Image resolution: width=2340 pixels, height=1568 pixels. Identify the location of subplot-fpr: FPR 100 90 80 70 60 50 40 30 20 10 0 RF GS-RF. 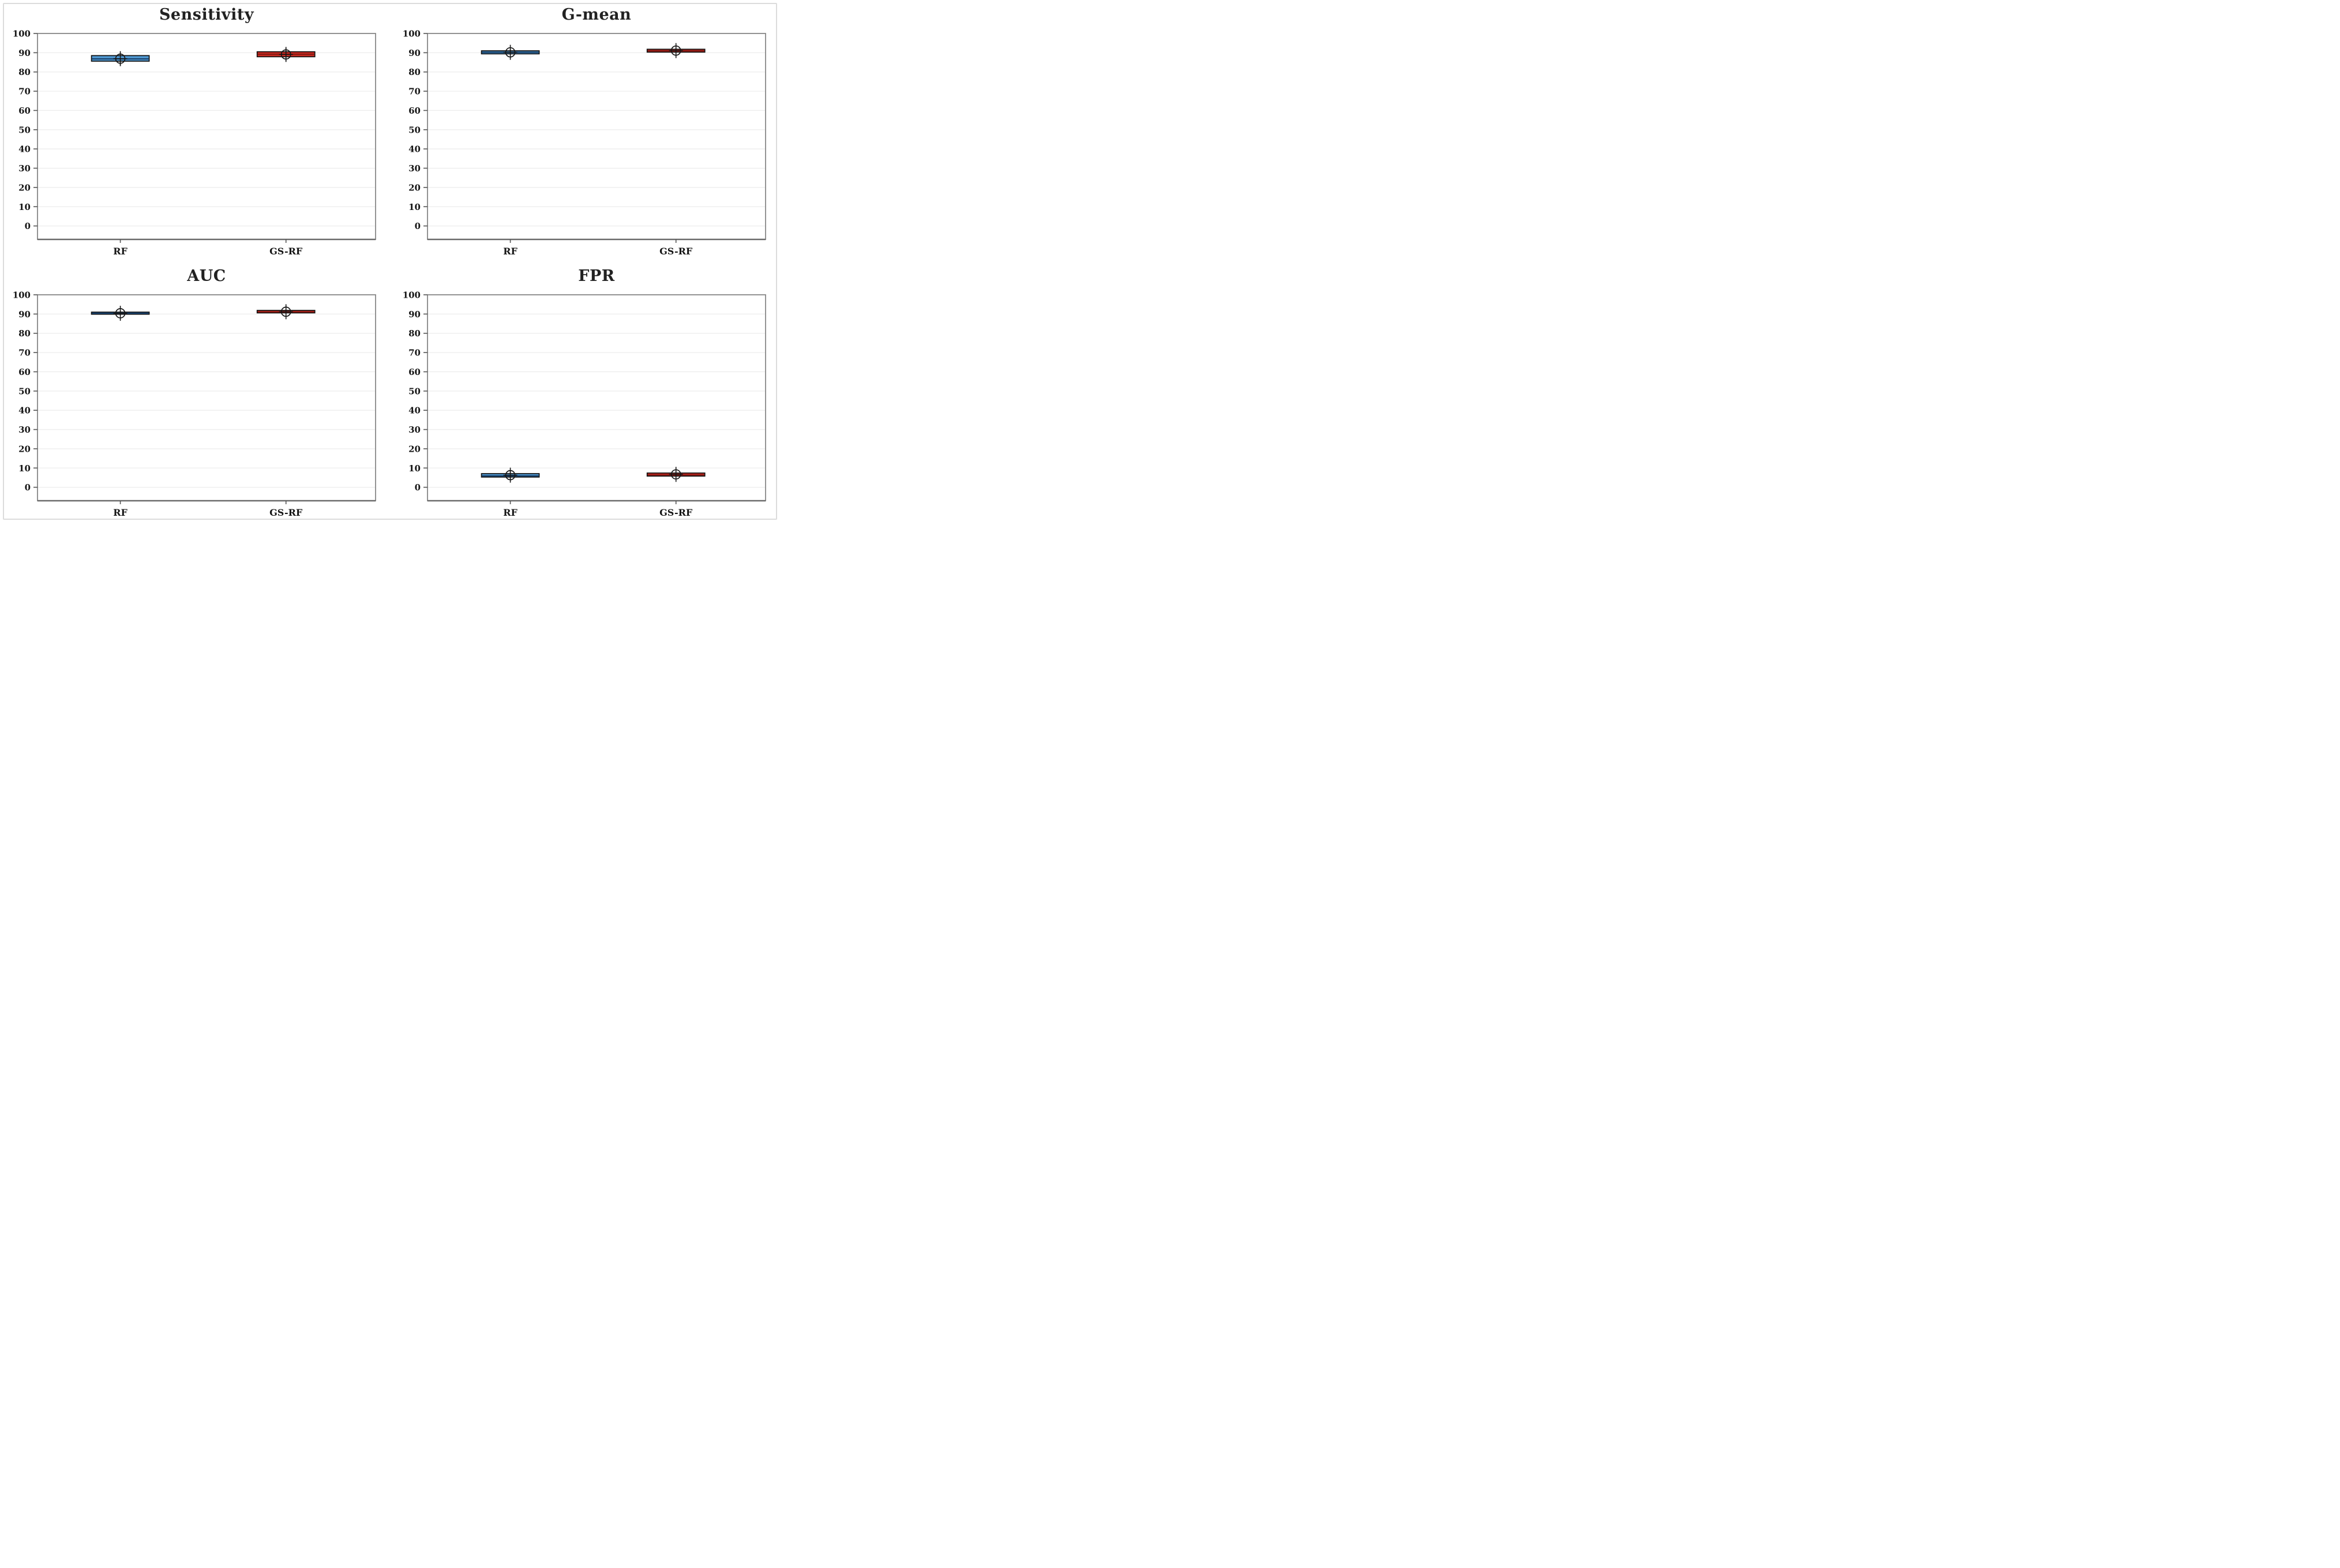
(585, 392).